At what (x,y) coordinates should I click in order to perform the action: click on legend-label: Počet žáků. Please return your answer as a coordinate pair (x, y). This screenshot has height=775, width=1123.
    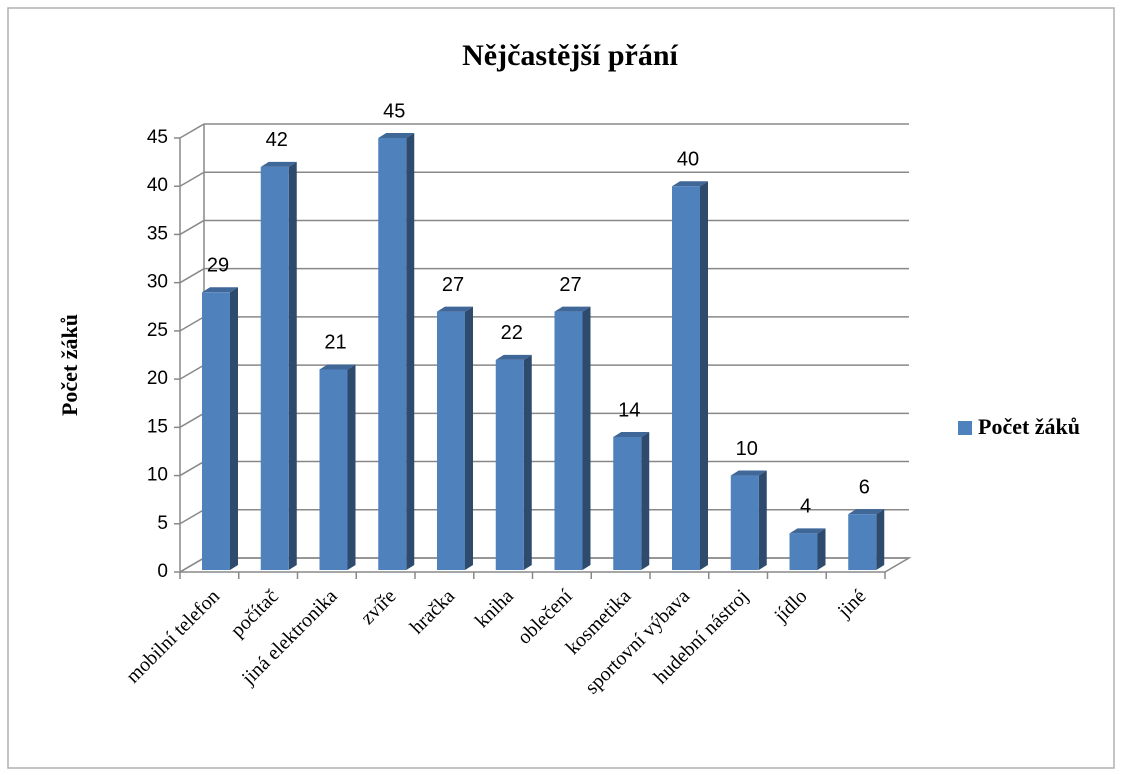
    Looking at the image, I should click on (1029, 426).